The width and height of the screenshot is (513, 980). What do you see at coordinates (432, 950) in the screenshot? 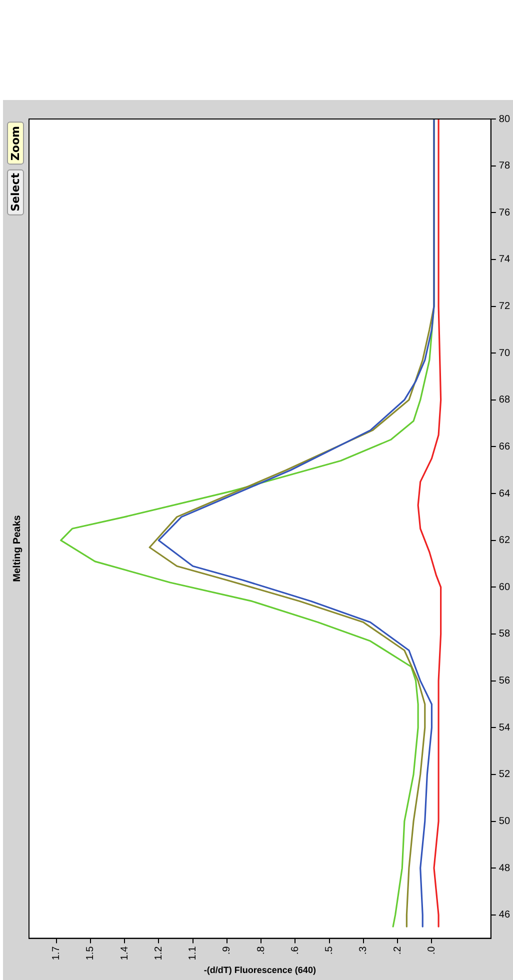
I see `x-tick-label: .0` at bounding box center [432, 950].